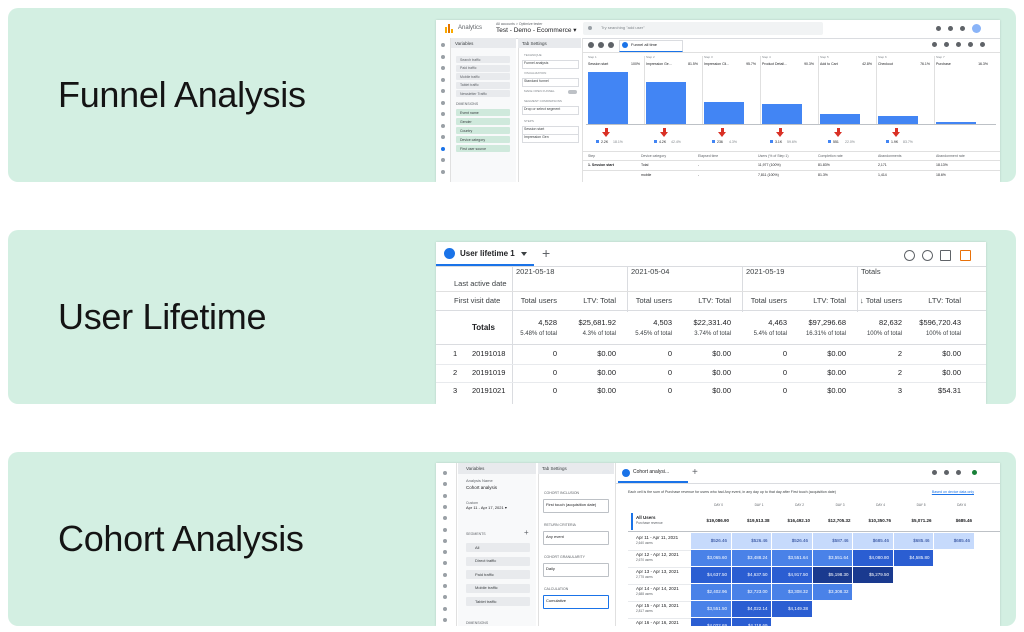  I want to click on legend-swatch, so click(713, 141).